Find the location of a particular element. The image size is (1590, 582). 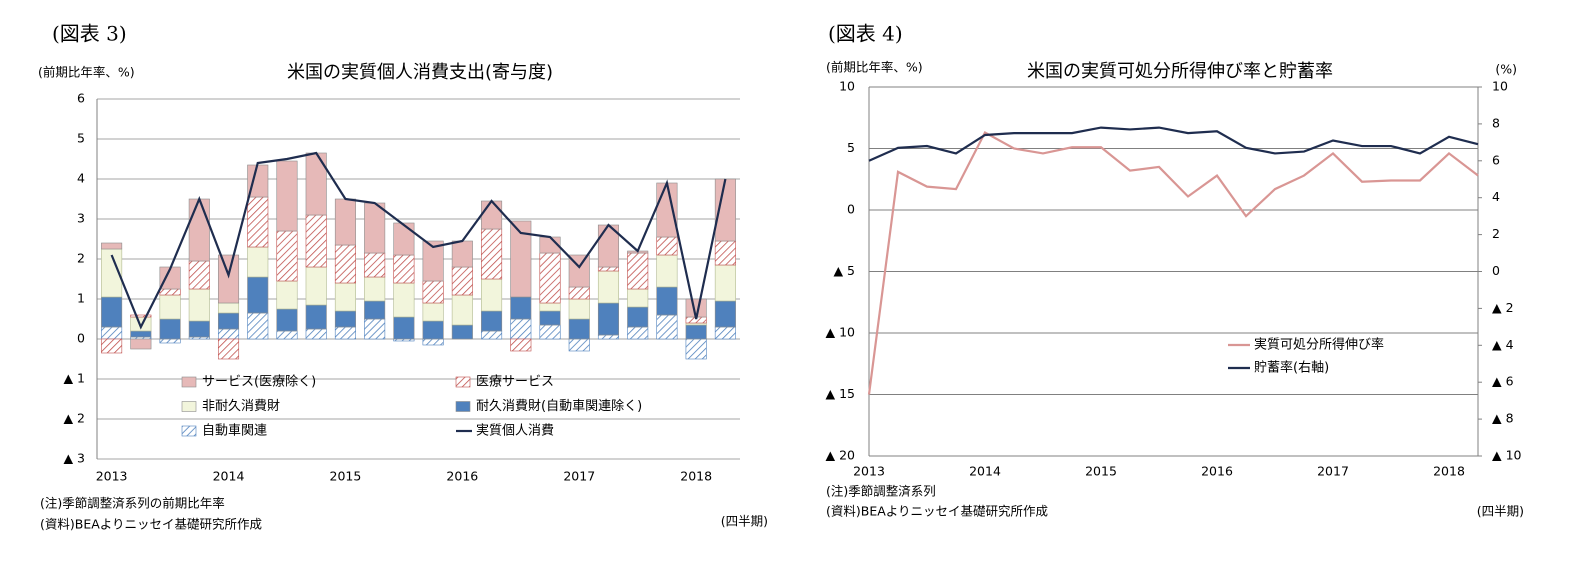

y2-tick-label: 8 is located at coordinates (1496, 122).